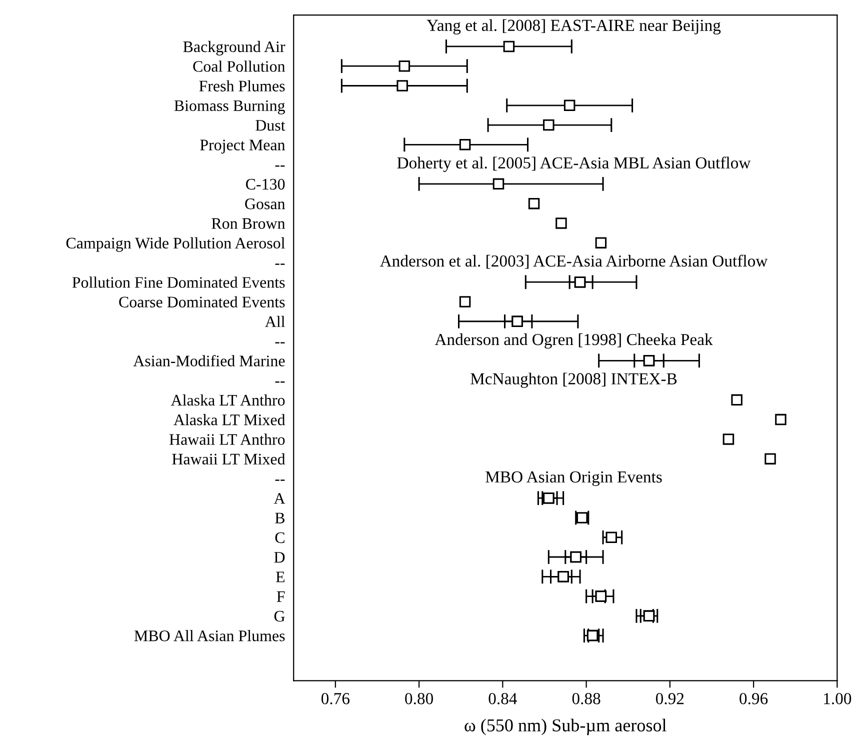  I want to click on y-tick-label: Asian-Modified Marine, so click(209, 360).